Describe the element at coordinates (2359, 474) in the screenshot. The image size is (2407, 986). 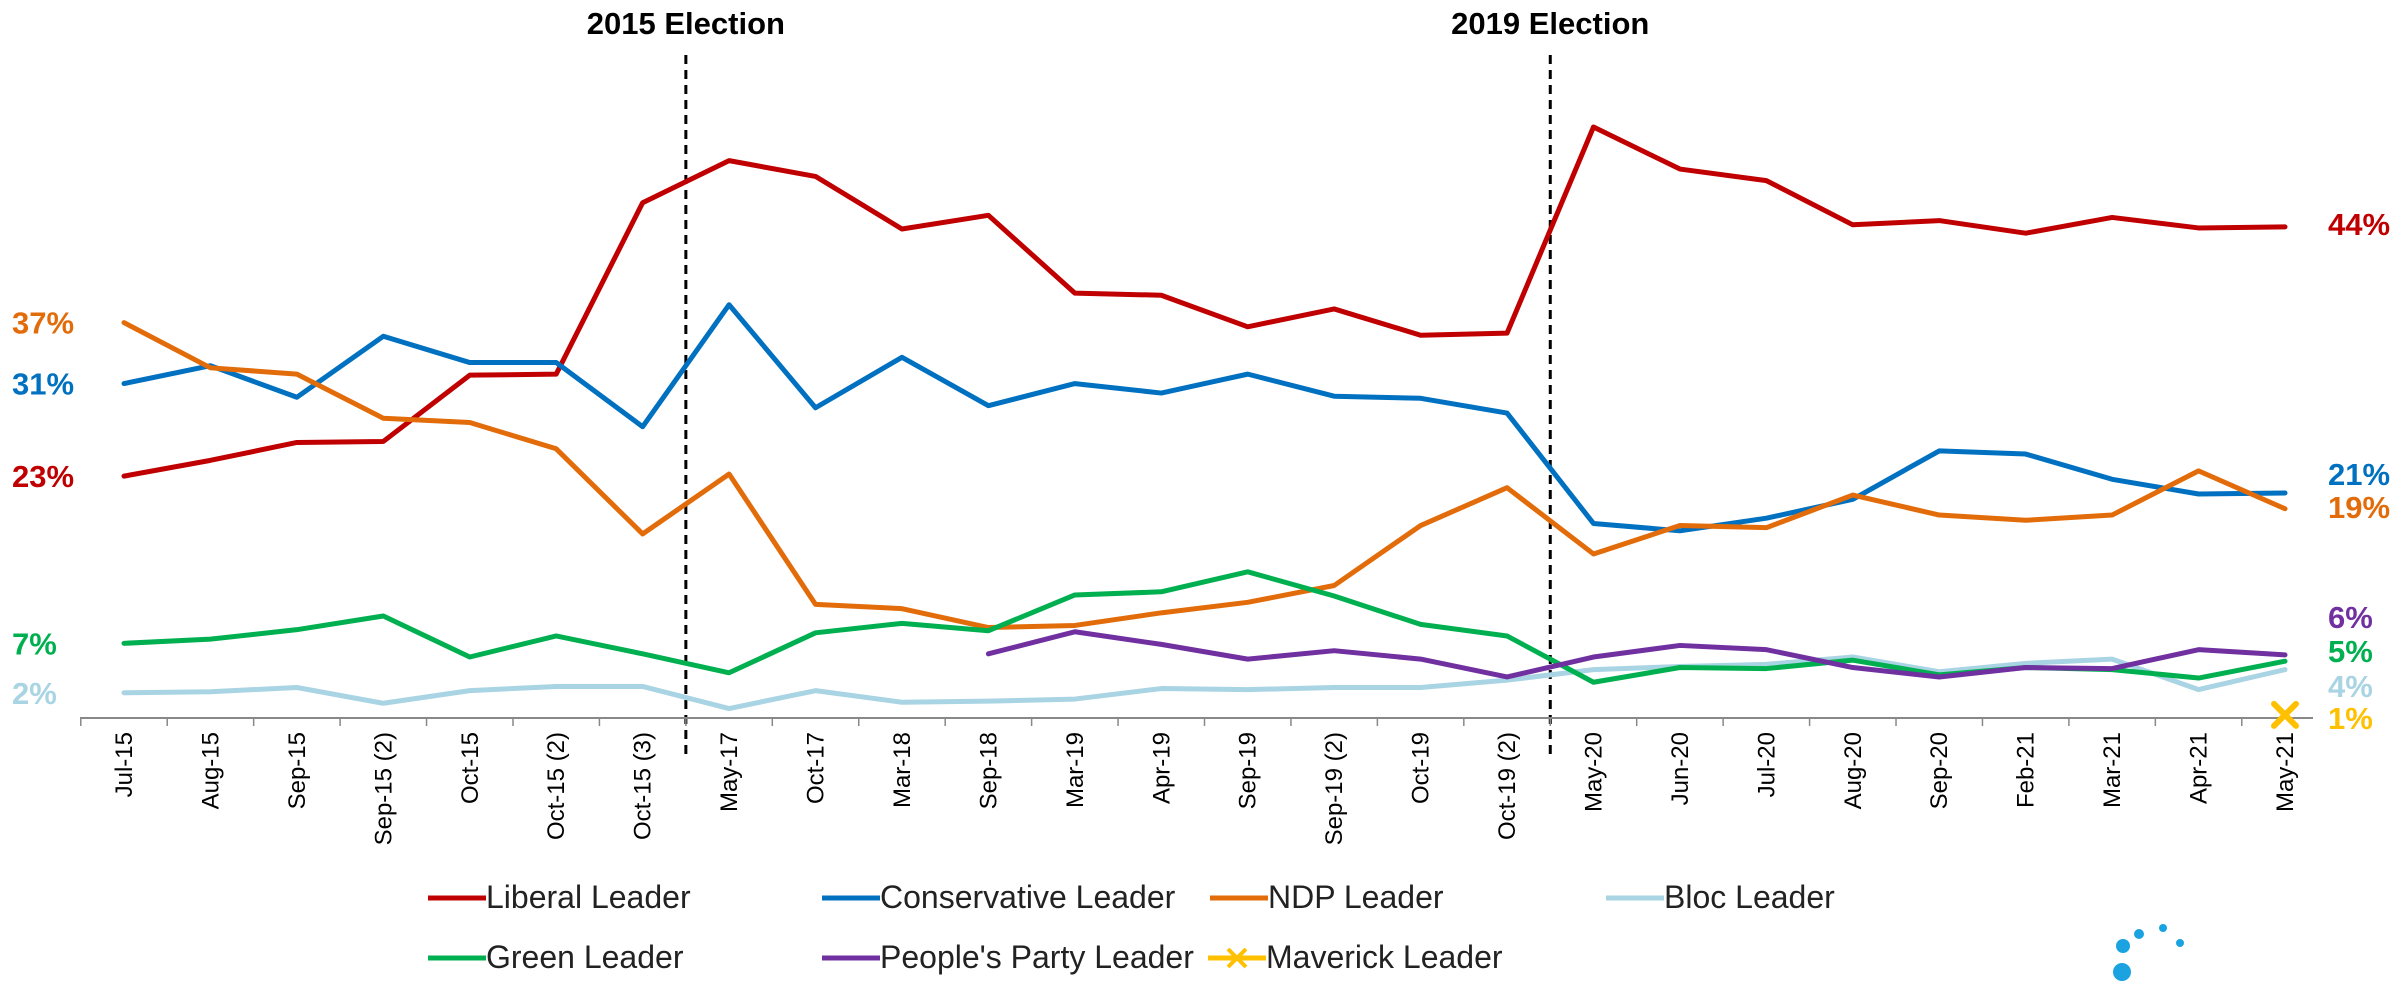
I see `end-label-conservative-leader: 21%` at that location.